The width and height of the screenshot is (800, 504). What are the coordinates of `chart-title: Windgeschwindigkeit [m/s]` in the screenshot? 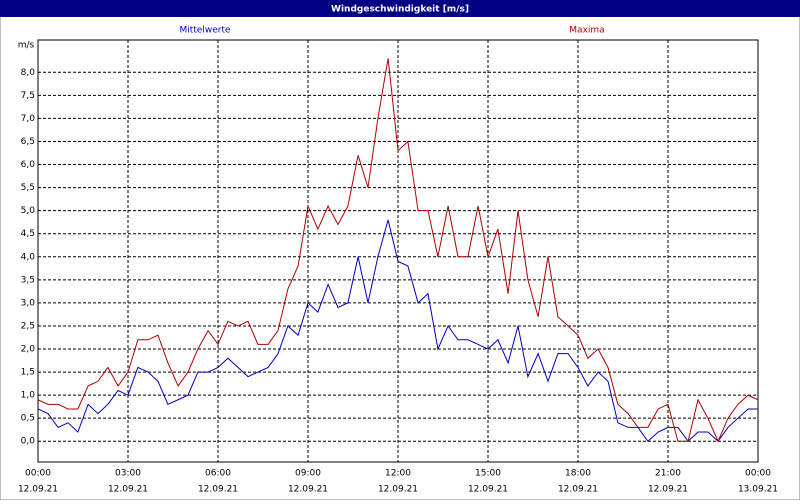 It's located at (400, 10).